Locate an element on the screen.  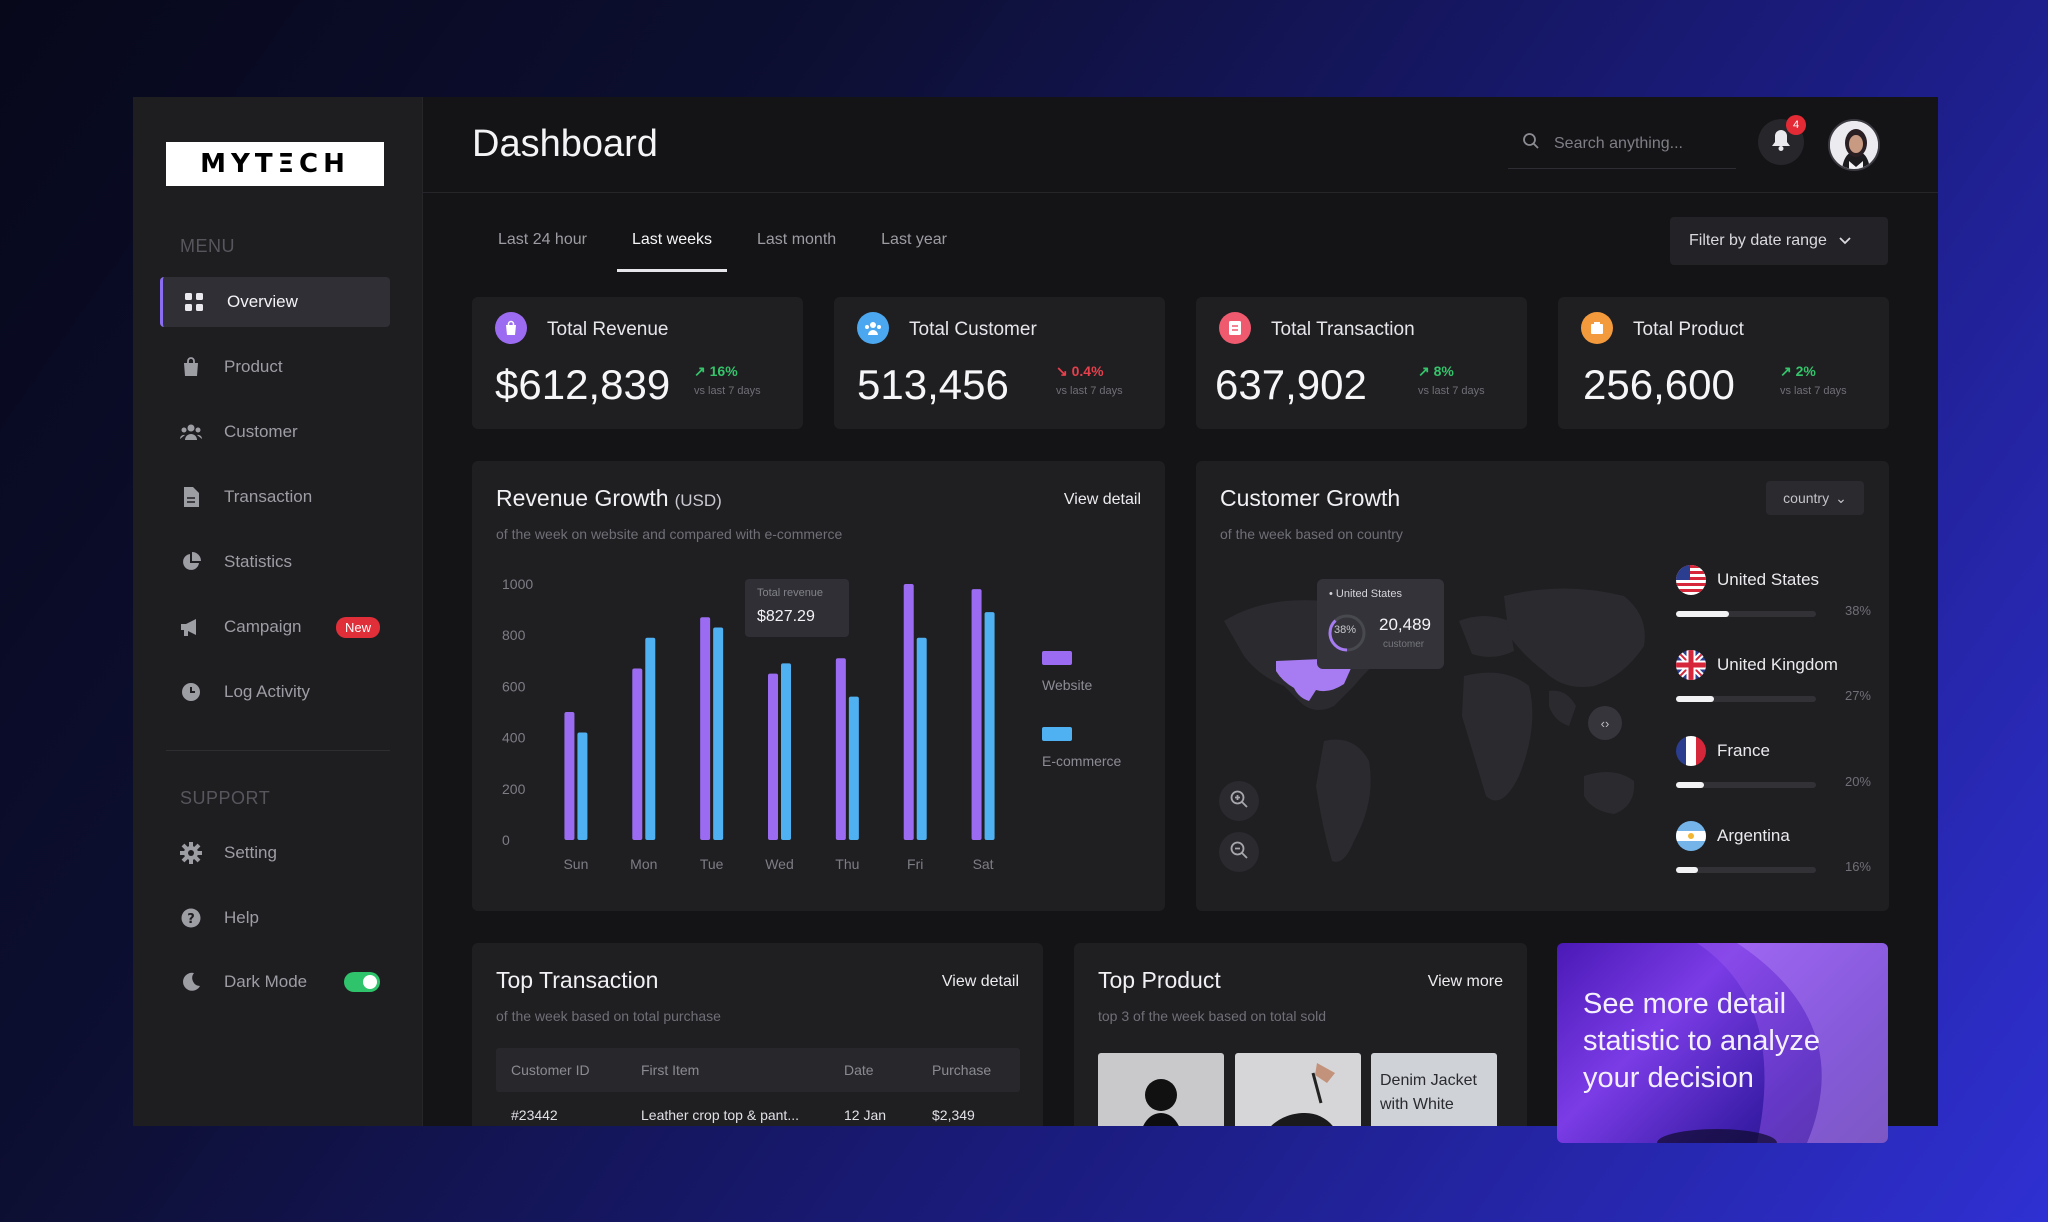
sidebar-item-product: Product is located at coordinates (275, 367).